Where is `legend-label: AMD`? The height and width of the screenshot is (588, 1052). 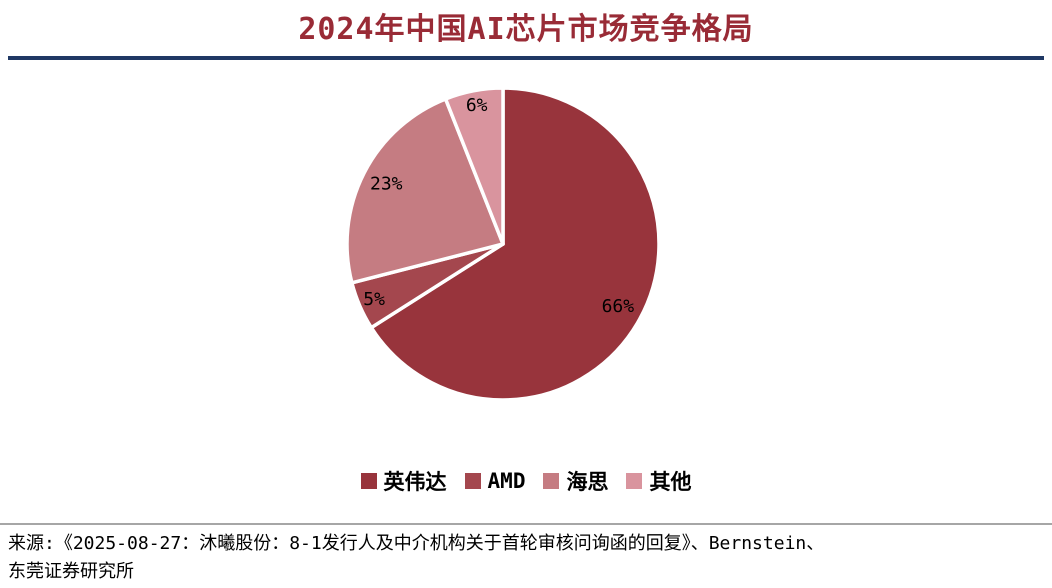 legend-label: AMD is located at coordinates (506, 481).